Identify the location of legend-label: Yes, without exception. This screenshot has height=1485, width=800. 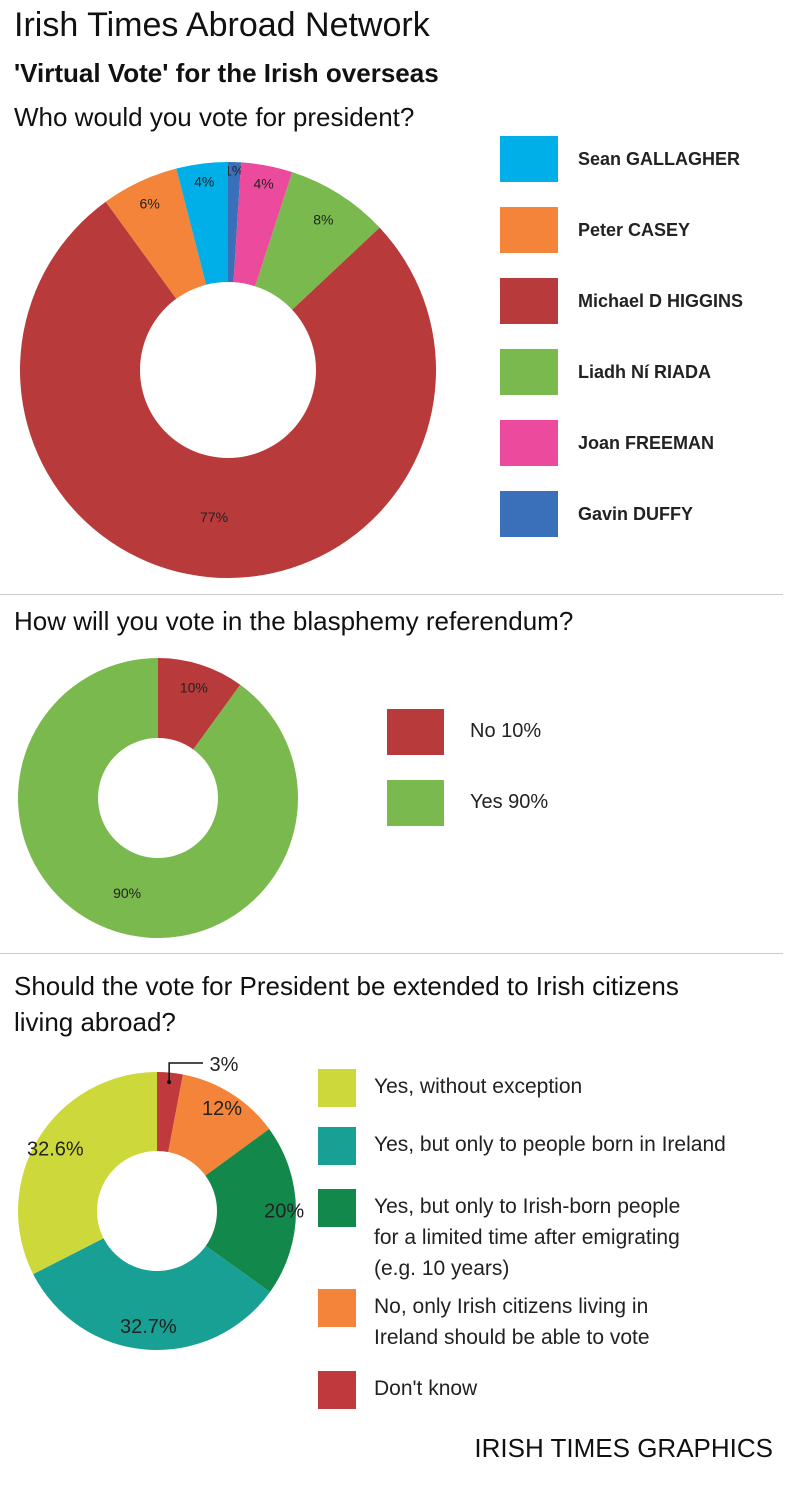
(478, 1086).